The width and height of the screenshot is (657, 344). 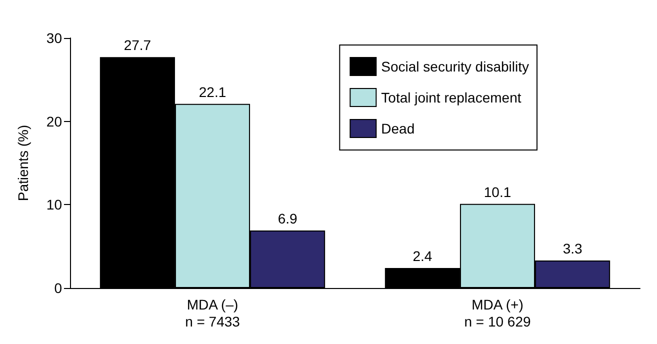 What do you see at coordinates (497, 313) in the screenshot?
I see `x-tick-label: MDA (+) n = 10 629` at bounding box center [497, 313].